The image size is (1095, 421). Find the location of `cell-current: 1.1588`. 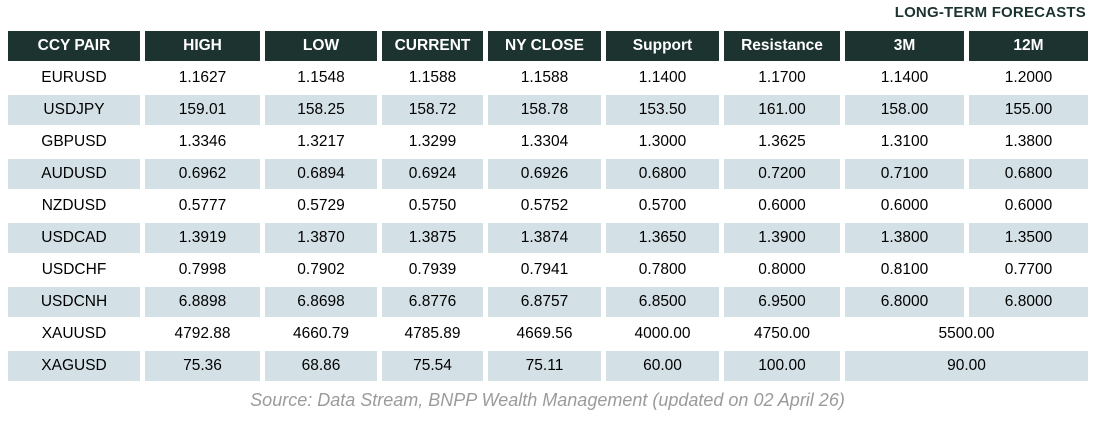

cell-current: 1.1588 is located at coordinates (432, 78).